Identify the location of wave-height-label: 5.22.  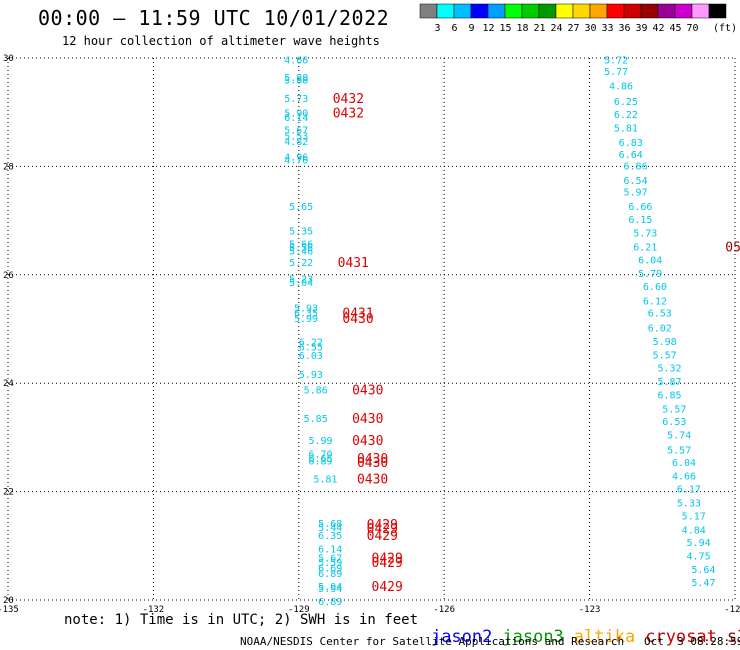
(301, 263).